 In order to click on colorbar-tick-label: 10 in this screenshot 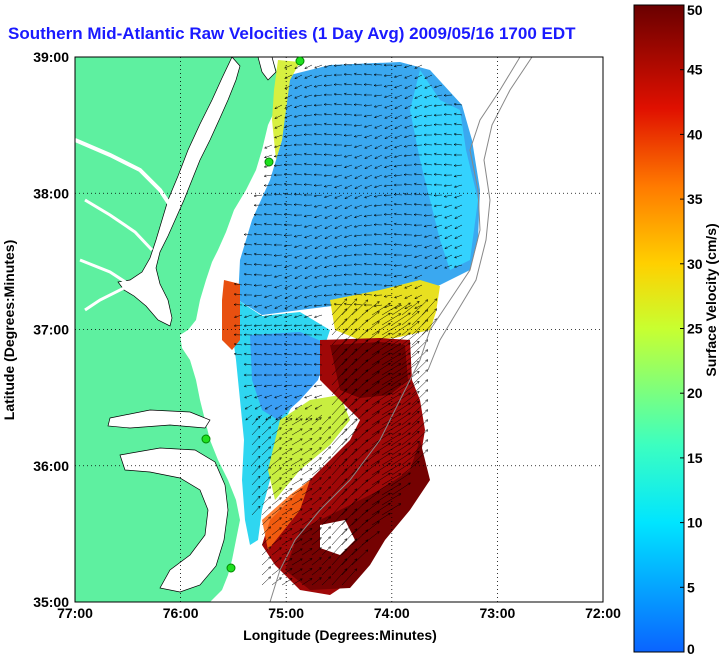, I will do `click(695, 523)`.